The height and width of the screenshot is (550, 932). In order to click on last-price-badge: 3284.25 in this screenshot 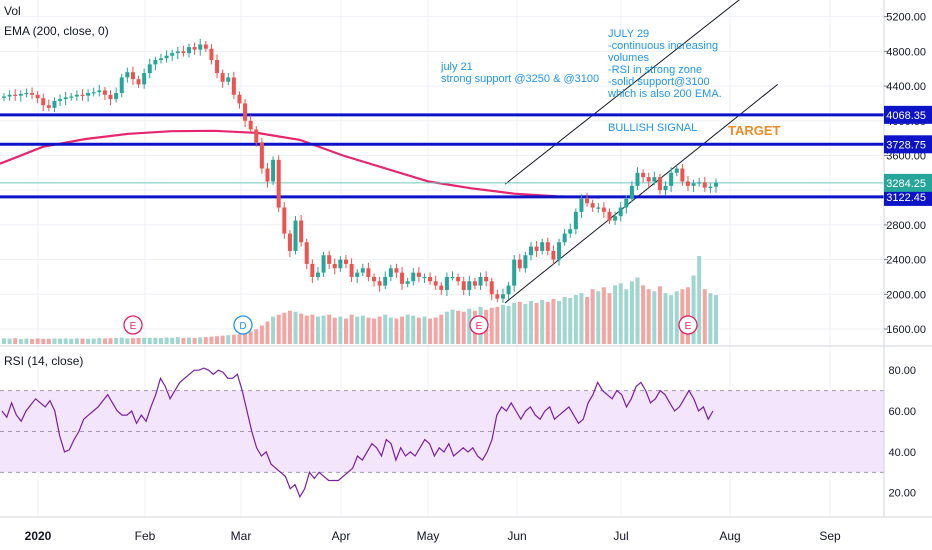, I will do `click(906, 184)`.